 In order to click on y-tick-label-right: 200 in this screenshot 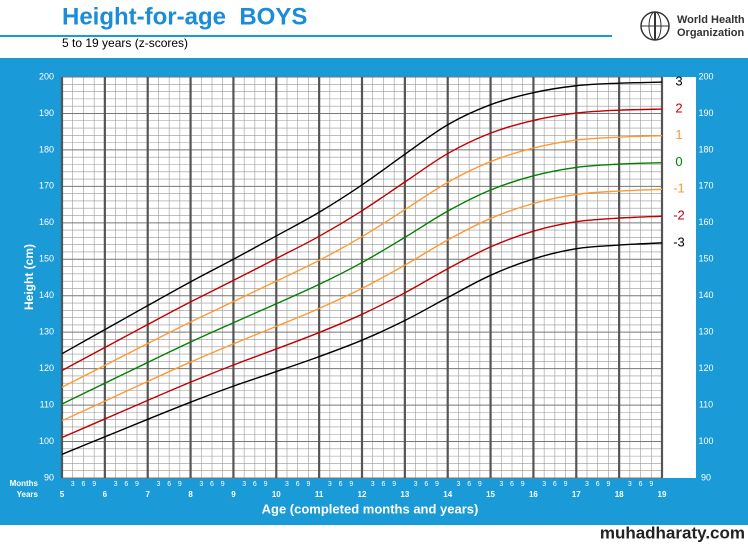, I will do `click(705, 76)`.